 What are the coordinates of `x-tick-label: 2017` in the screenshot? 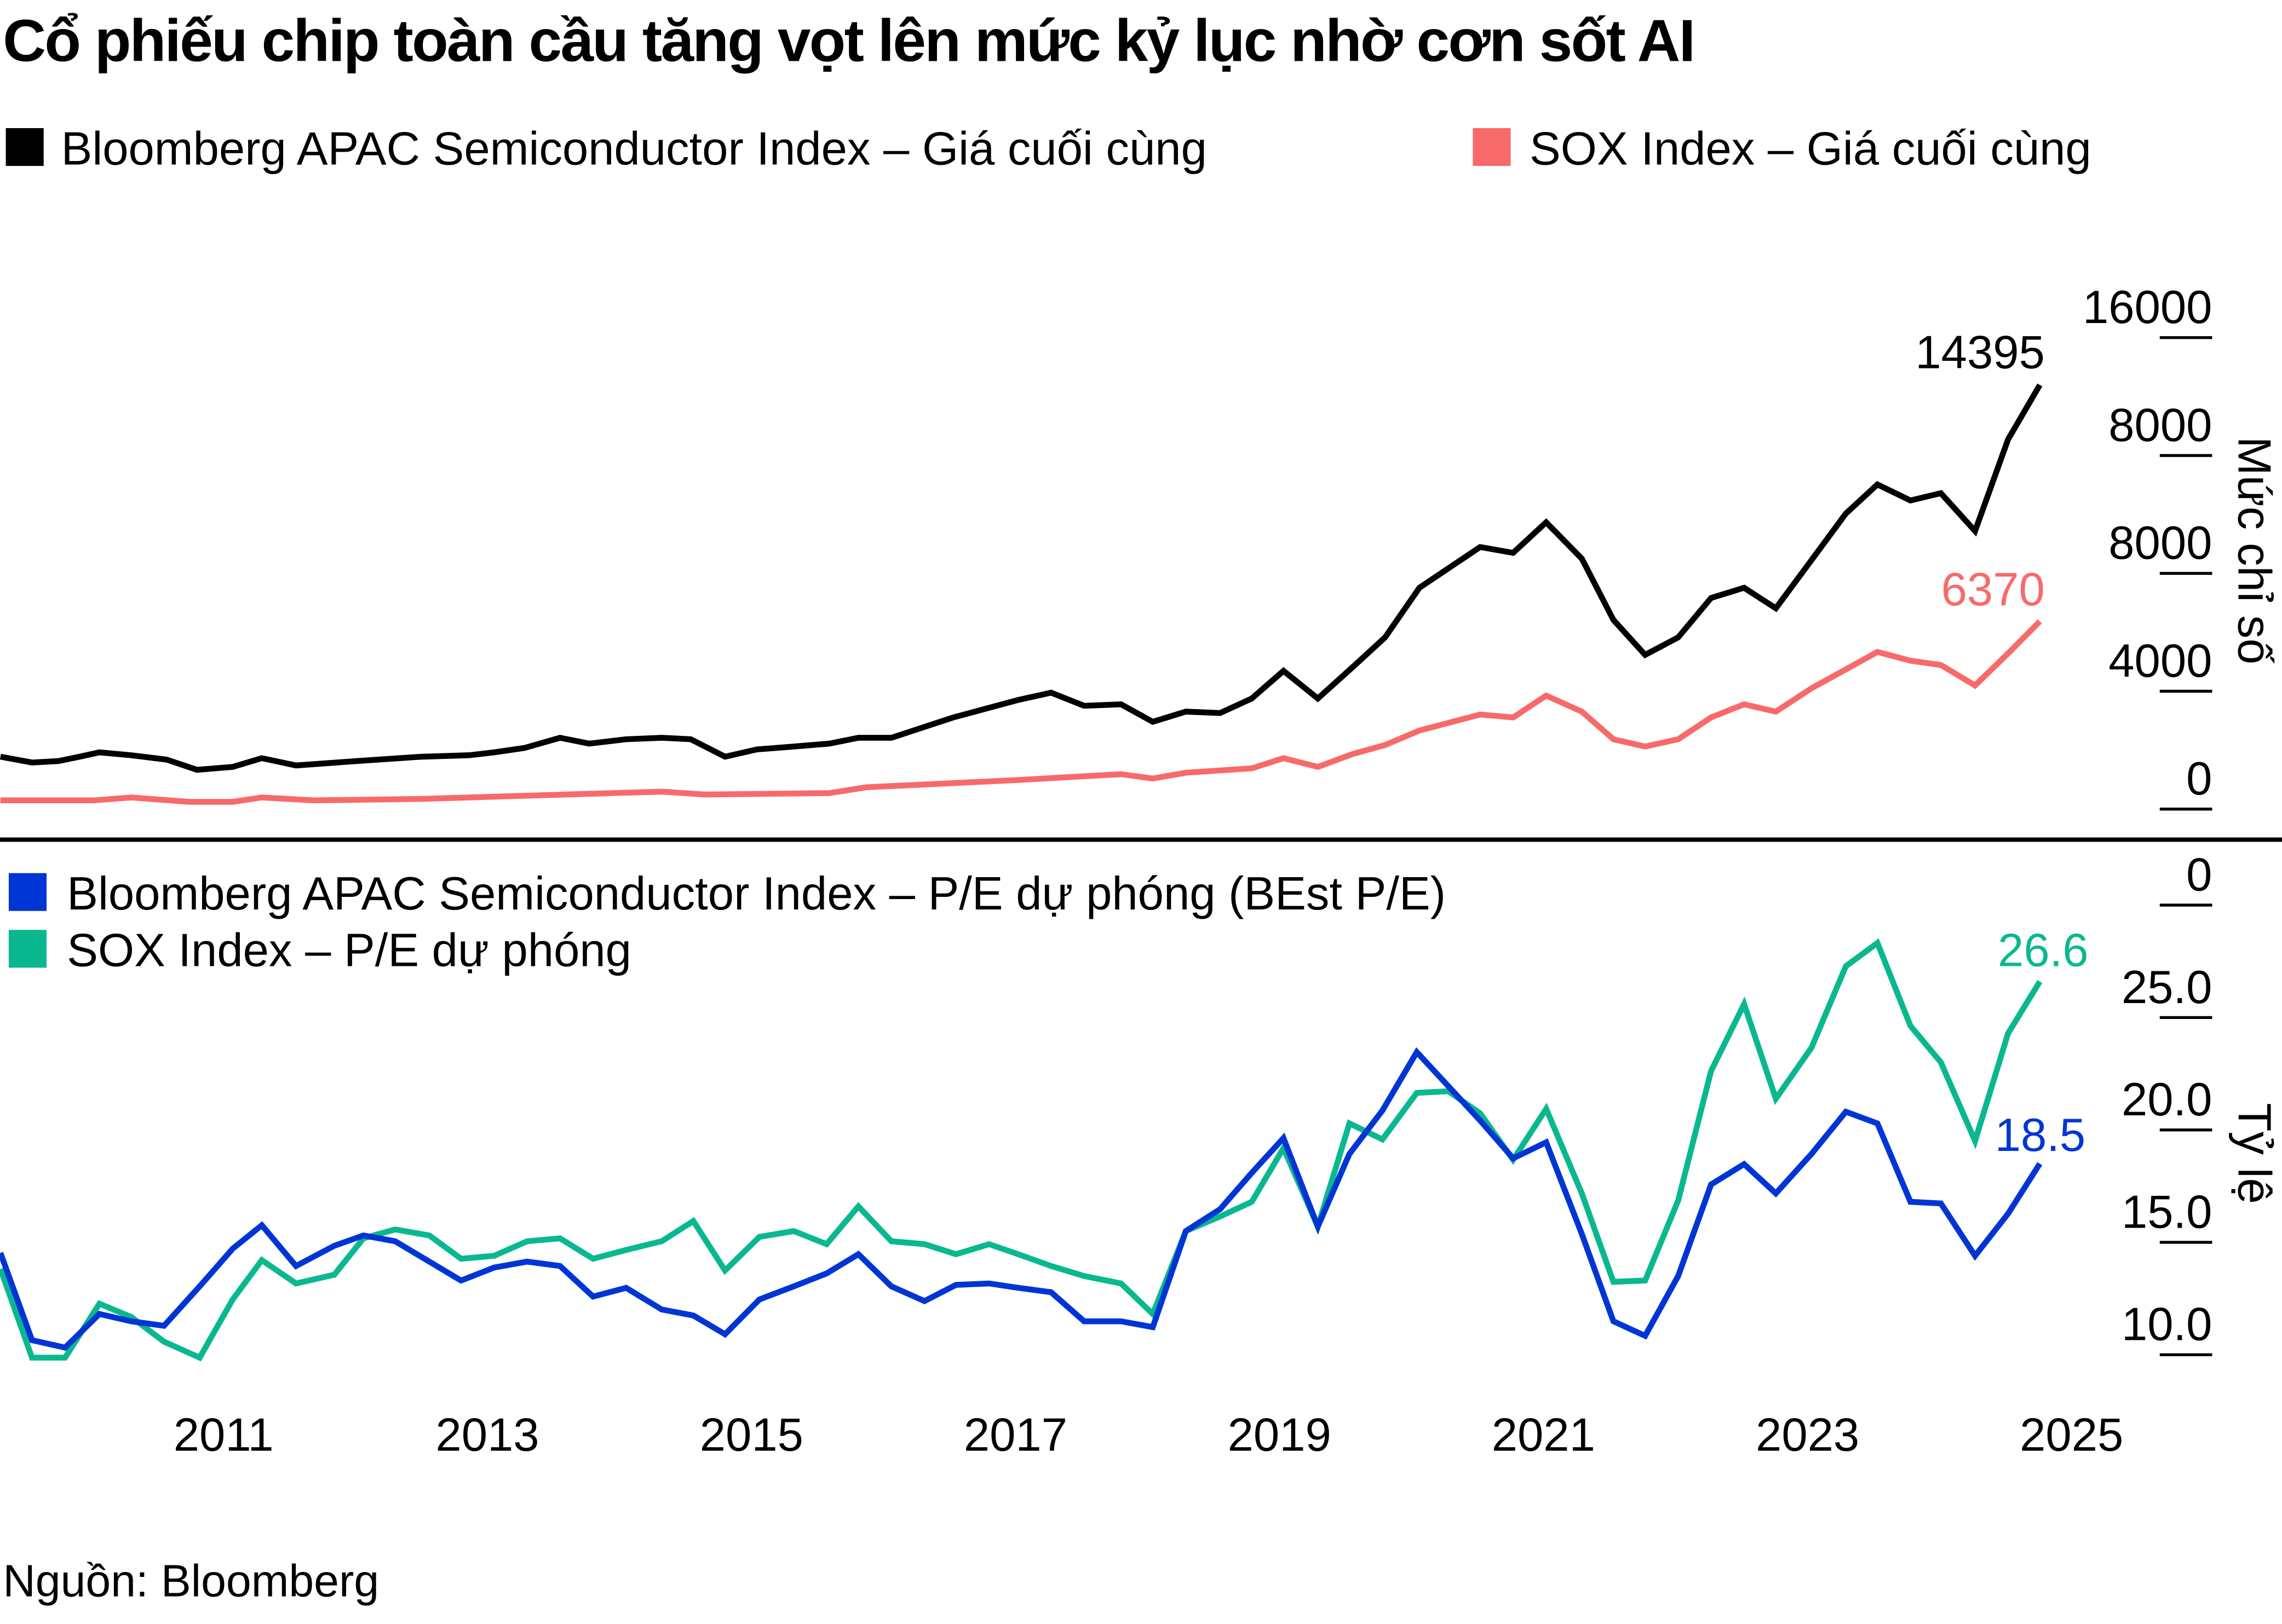 It's located at (1016, 1435).